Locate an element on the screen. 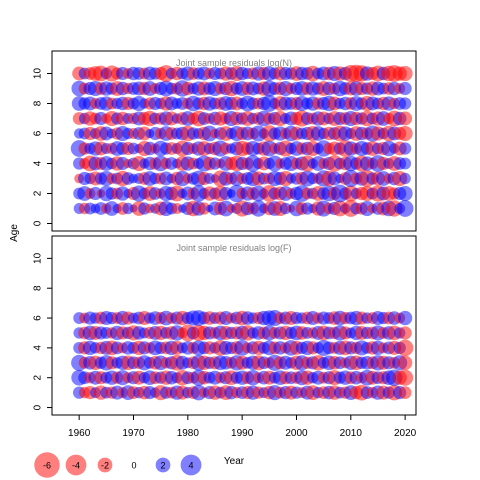 The image size is (480, 480). legend-label: 4 is located at coordinates (190, 466).